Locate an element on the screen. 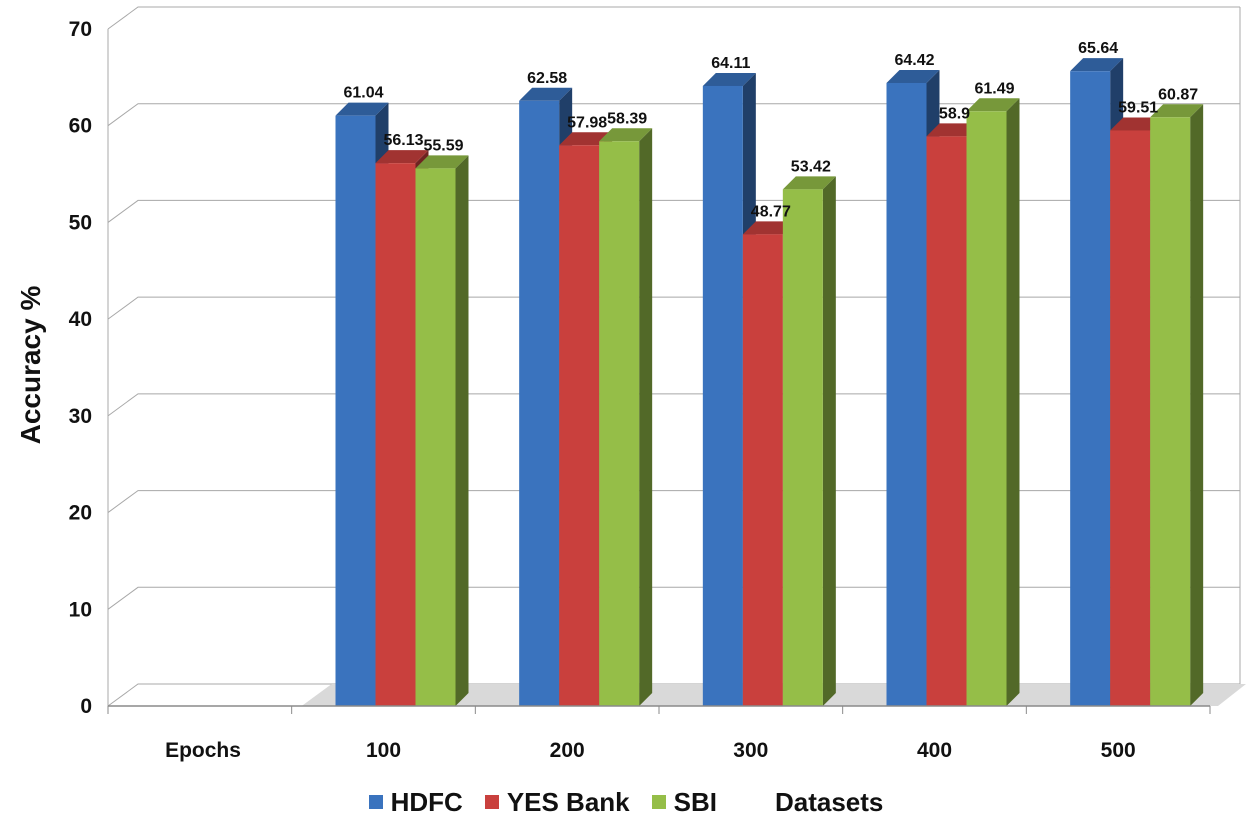  legend-title: Datasets is located at coordinates (829, 801).